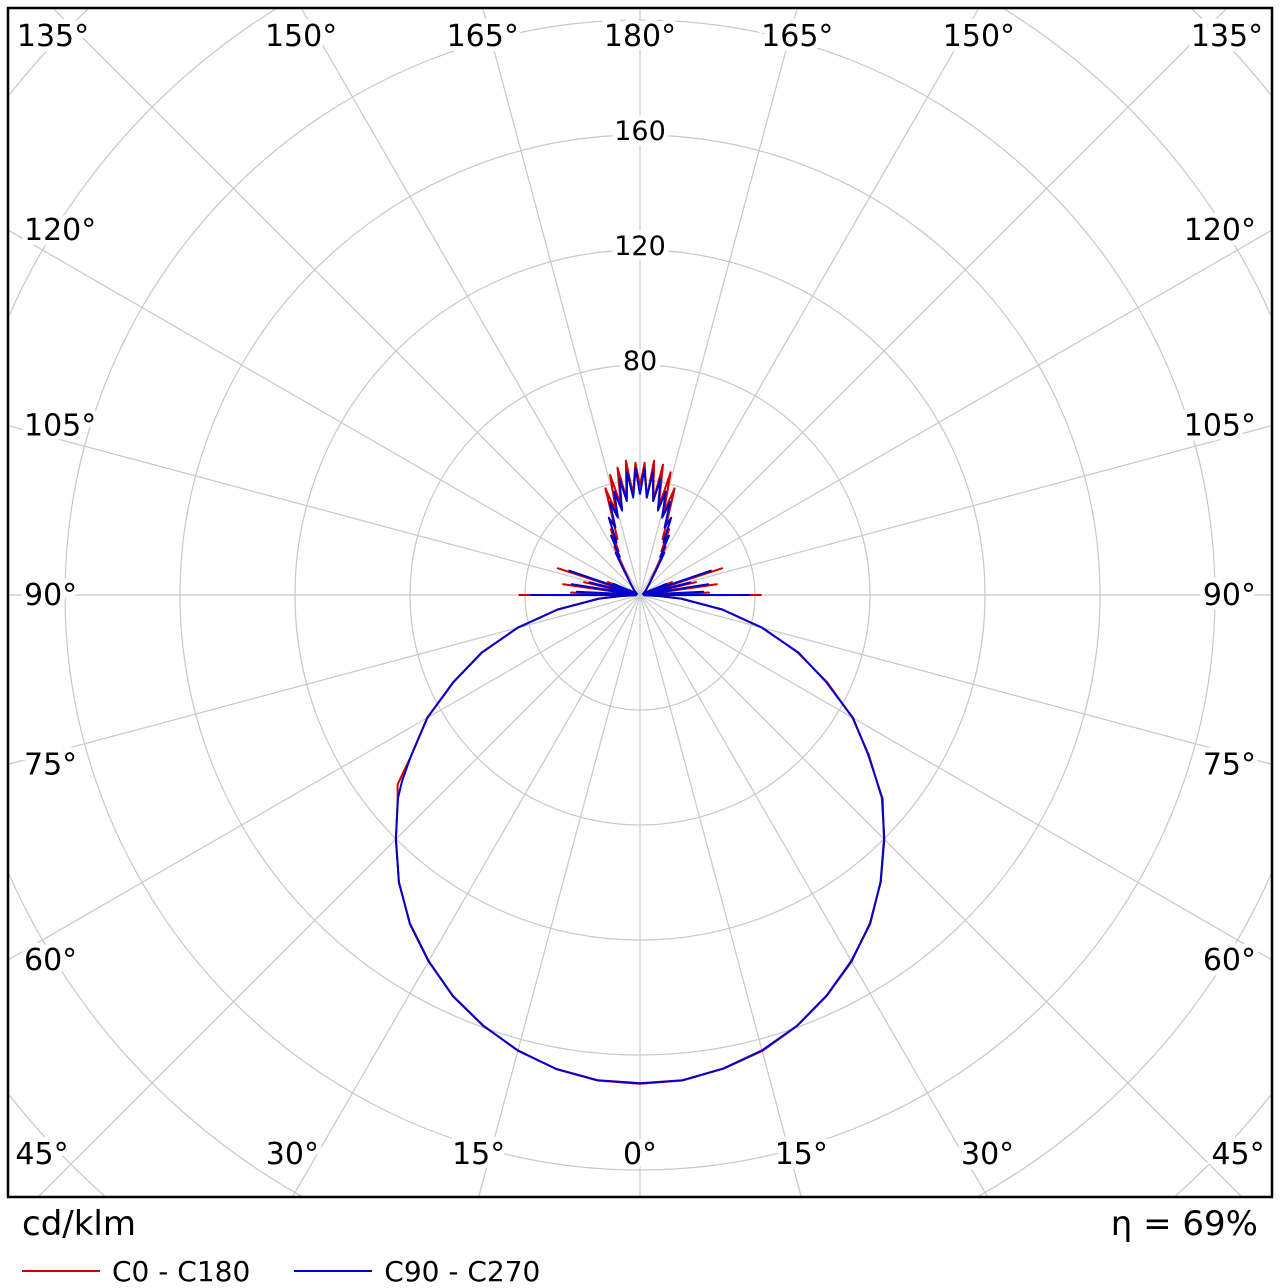 The image size is (1280, 1288). What do you see at coordinates (462, 1271) in the screenshot?
I see `series-label-c90: C90 - C270` at bounding box center [462, 1271].